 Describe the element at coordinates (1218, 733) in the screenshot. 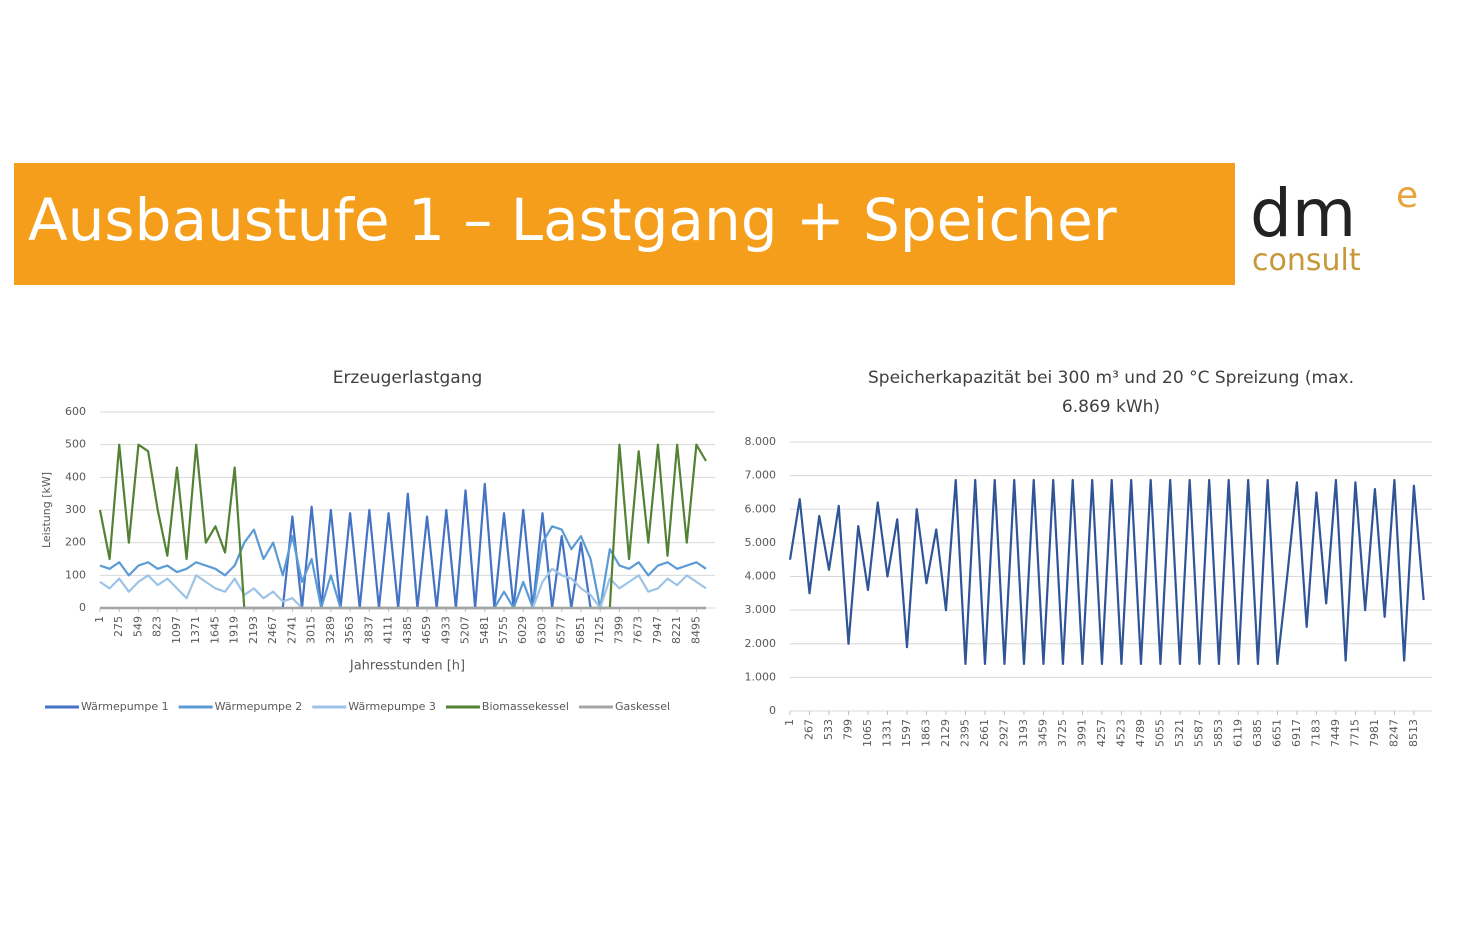

I see `x-tick-label: 5853` at that location.